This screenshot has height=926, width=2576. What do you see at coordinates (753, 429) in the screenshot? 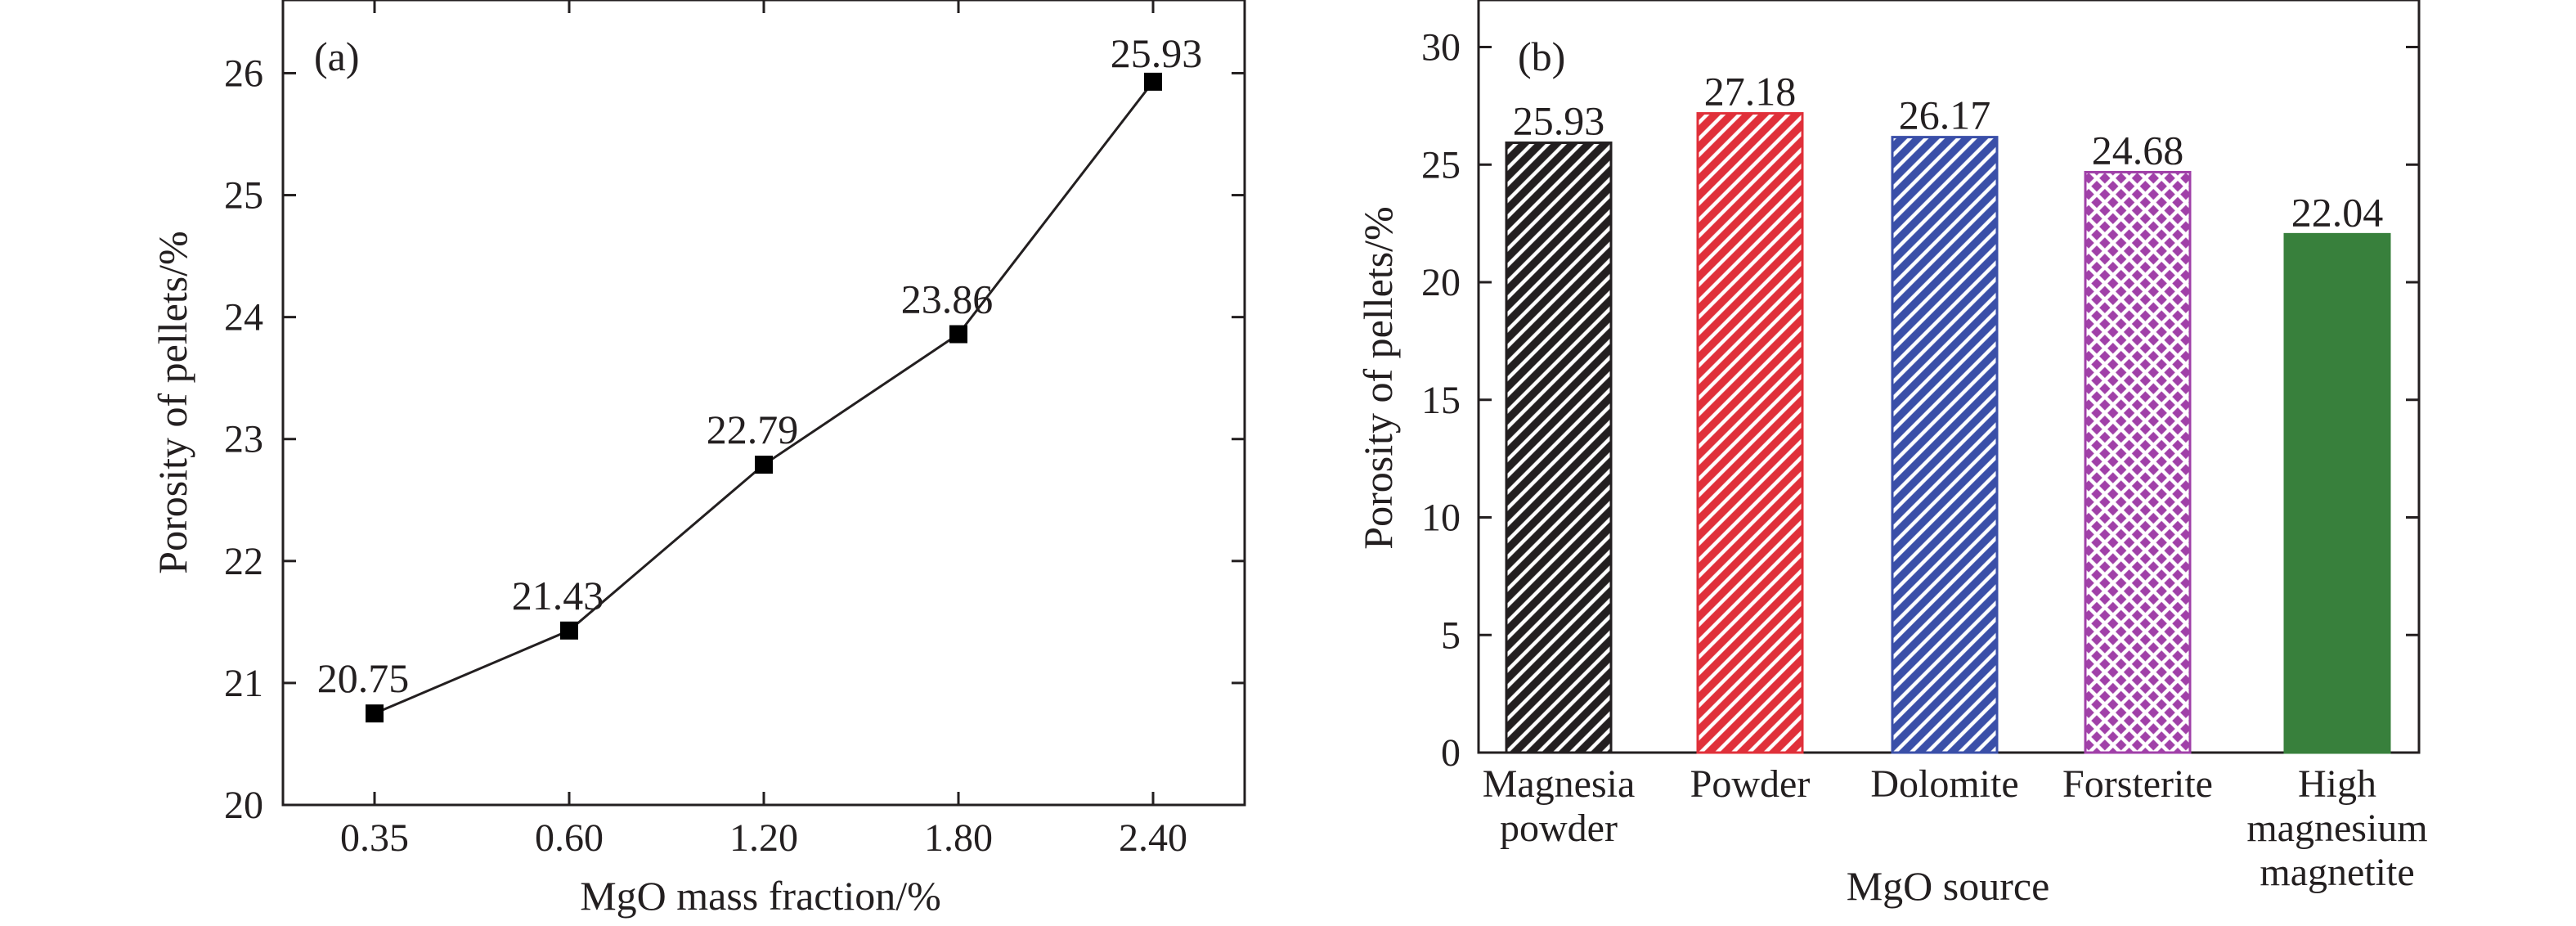
I see `panel-a-data-label: 22.79` at bounding box center [753, 429].